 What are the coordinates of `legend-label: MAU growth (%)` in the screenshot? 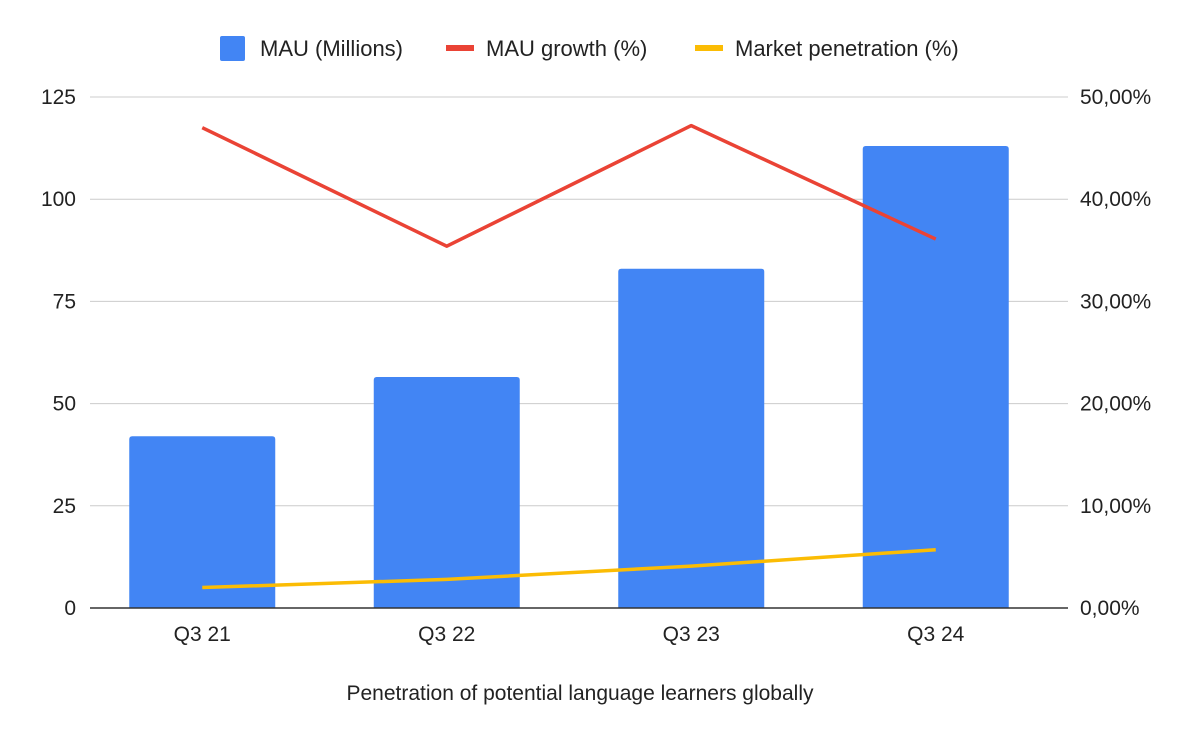 It's located at (566, 48).